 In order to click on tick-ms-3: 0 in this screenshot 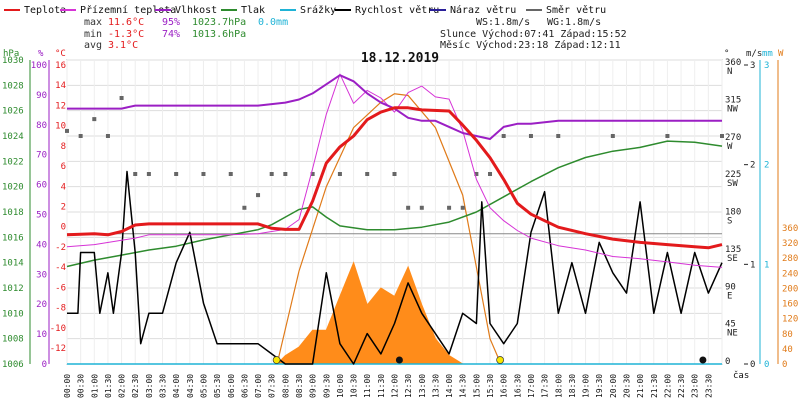, I will do `click(752, 365)`.